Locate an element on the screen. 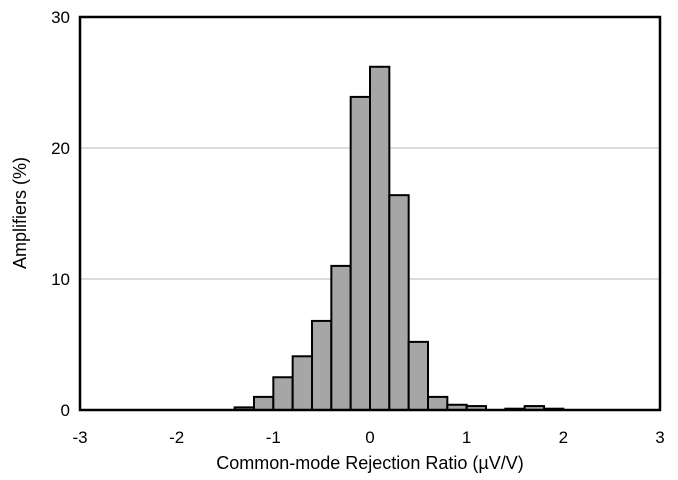 This screenshot has width=678, height=480. y-tick-label: 0 is located at coordinates (65, 410).